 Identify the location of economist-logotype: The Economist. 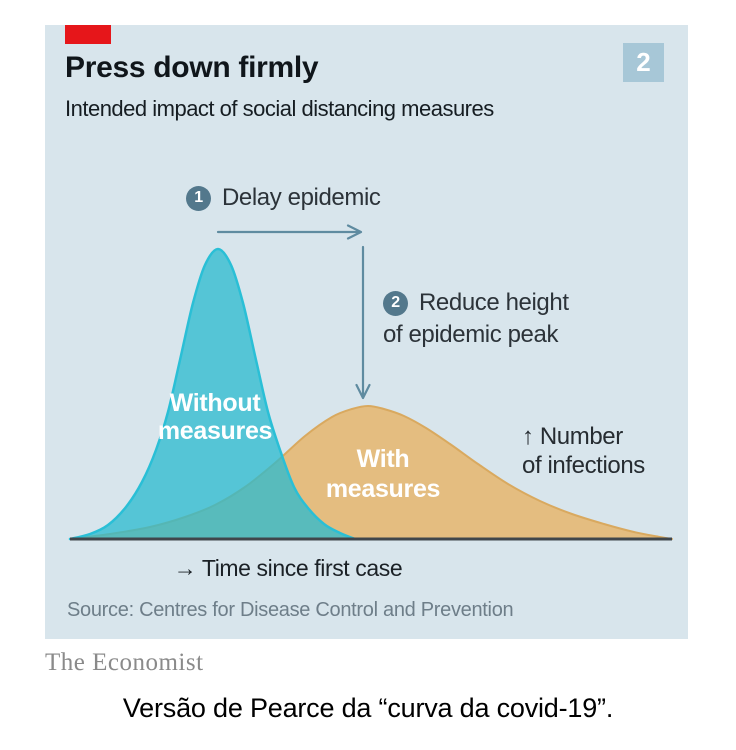
(124, 662).